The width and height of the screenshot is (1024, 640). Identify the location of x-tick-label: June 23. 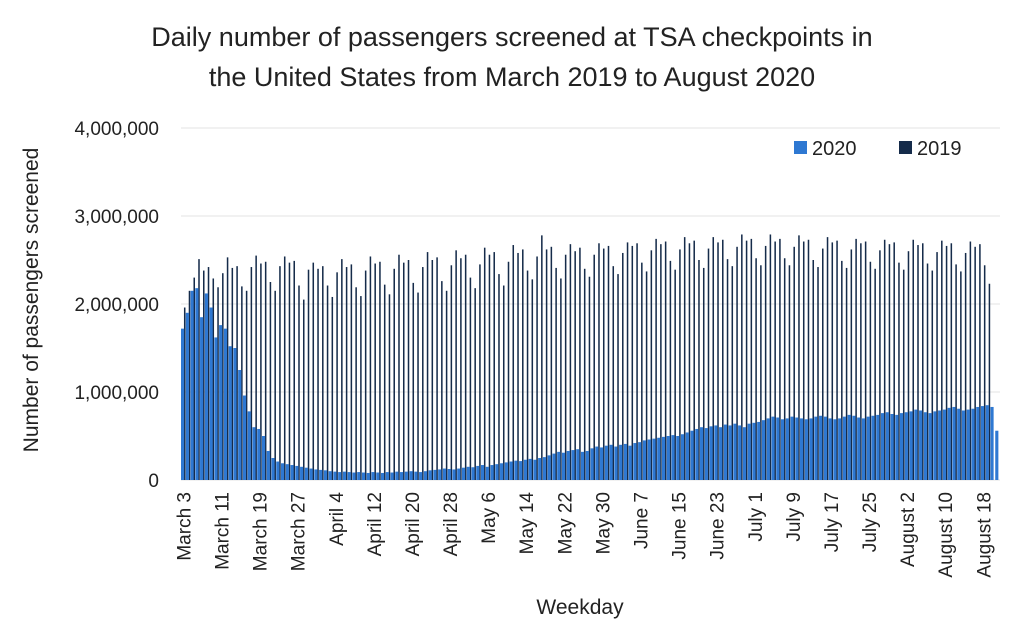
(718, 526).